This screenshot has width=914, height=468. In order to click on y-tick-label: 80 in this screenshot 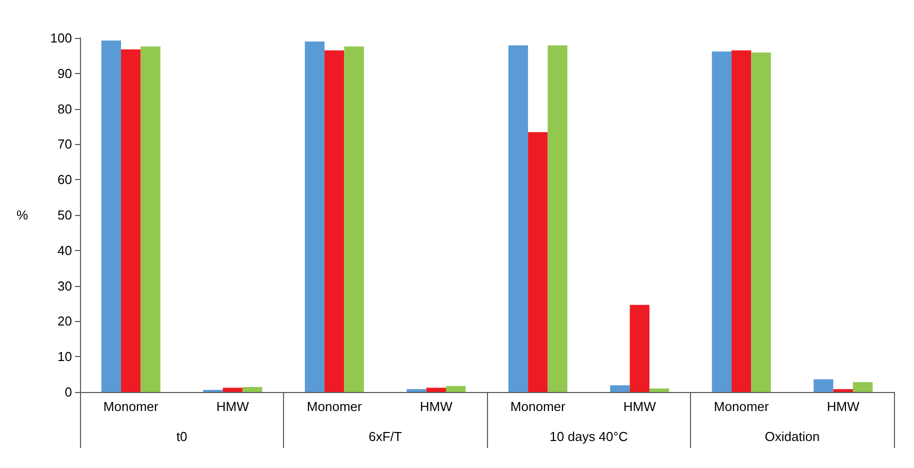, I will do `click(65, 108)`.